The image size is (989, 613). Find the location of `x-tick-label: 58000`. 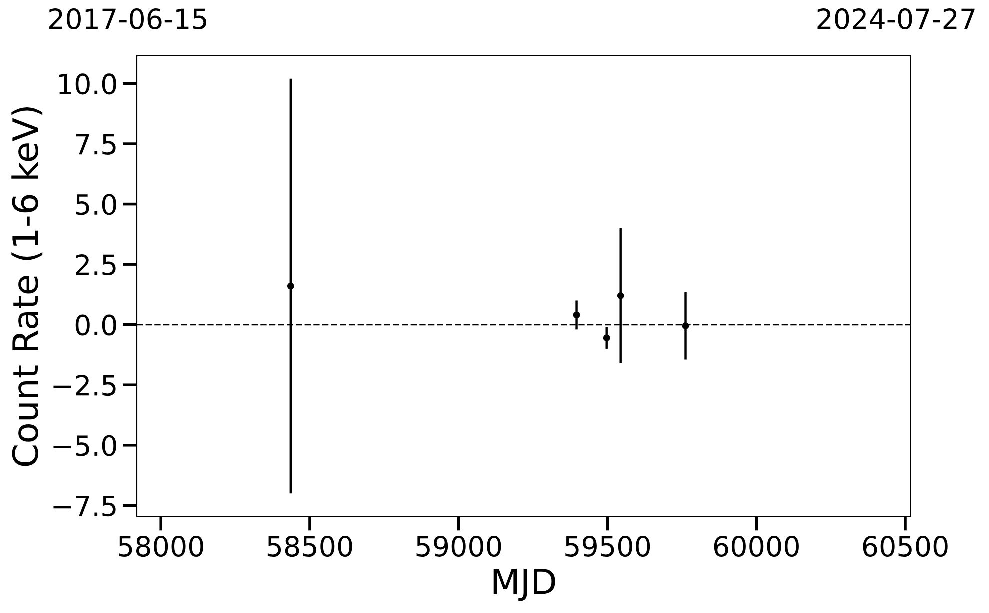

x-tick-label: 58000 is located at coordinates (161, 547).